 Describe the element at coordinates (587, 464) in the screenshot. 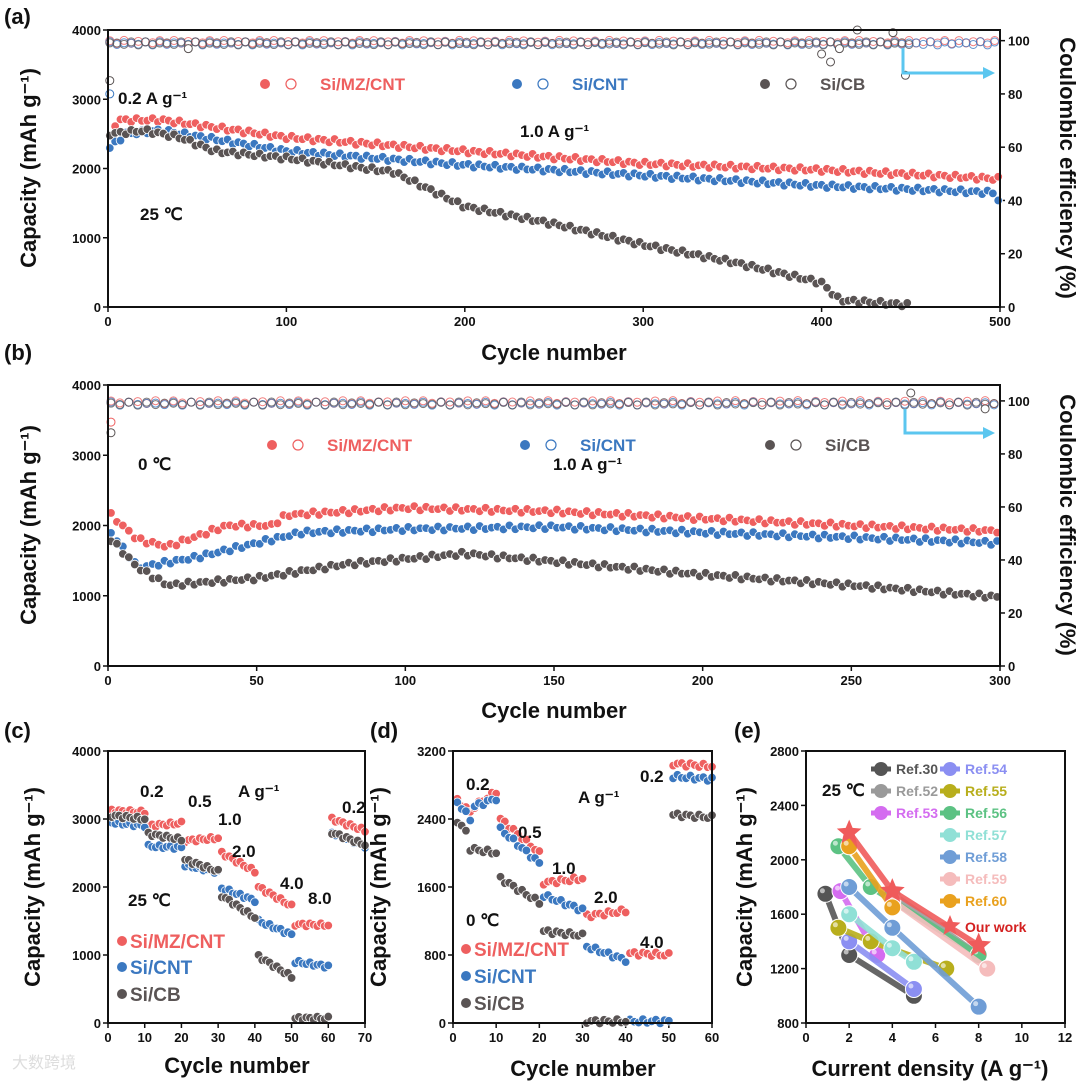

I see `annotation: 1.0 A g⁻¹` at that location.